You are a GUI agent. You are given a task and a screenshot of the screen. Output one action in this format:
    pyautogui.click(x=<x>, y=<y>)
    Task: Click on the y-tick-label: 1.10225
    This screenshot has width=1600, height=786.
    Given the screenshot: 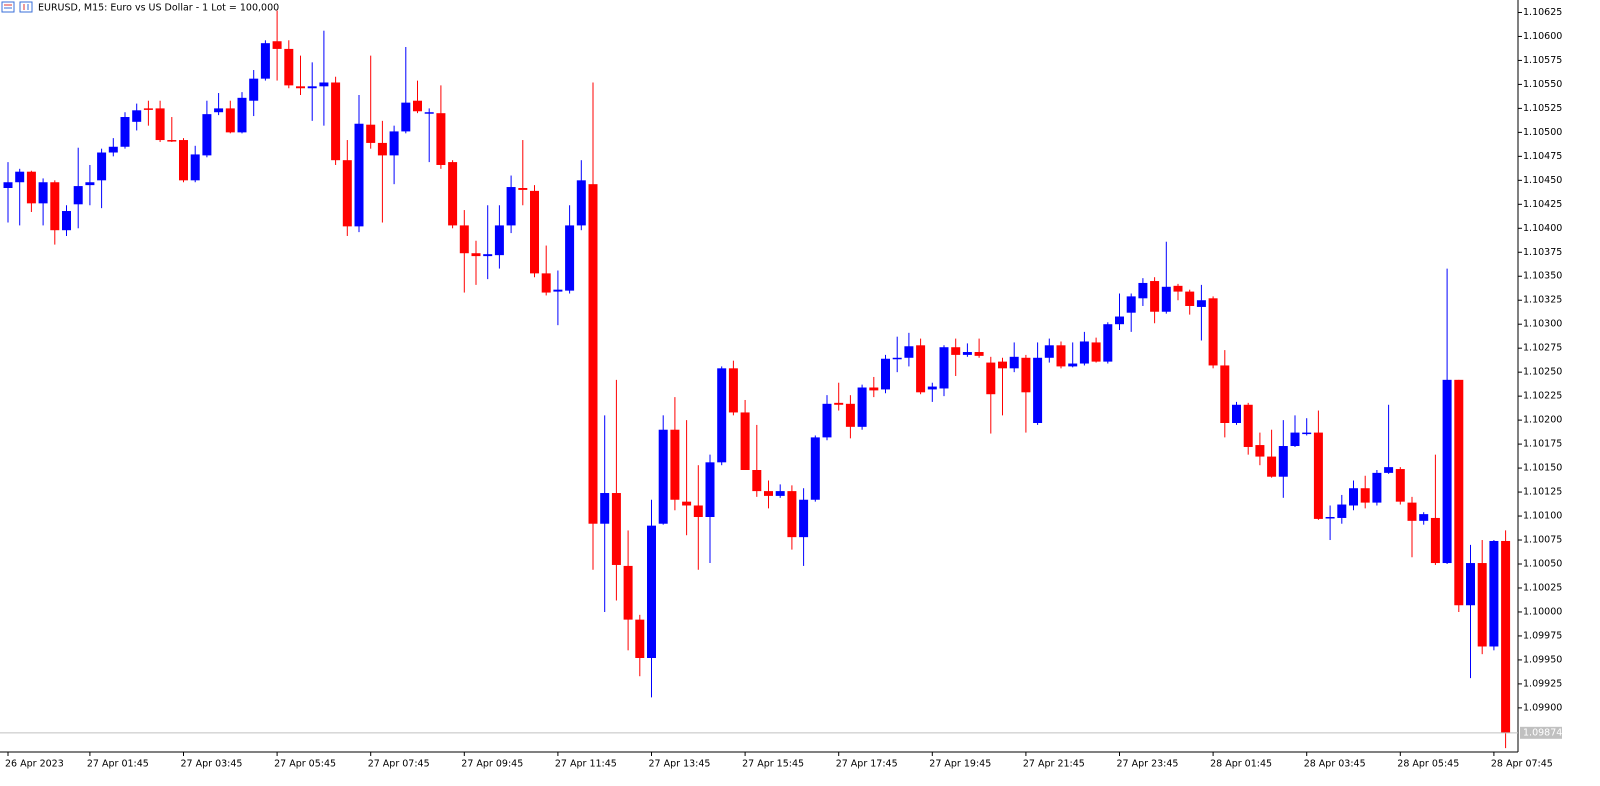 What is the action you would take?
    pyautogui.click(x=1542, y=396)
    